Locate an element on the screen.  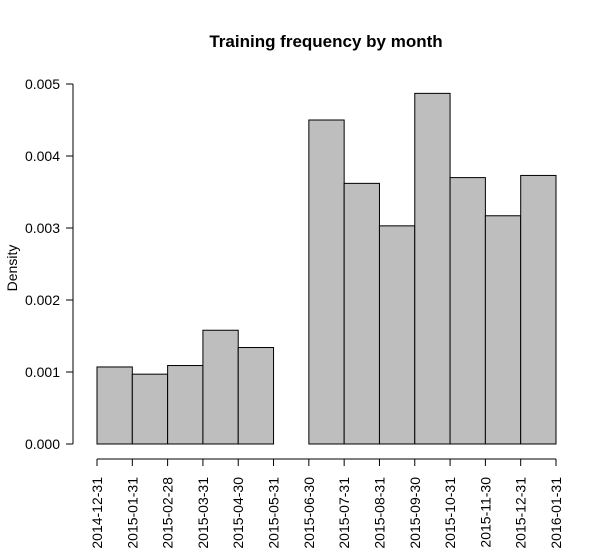
x-tick-label: 2015-05-31 is located at coordinates (274, 513).